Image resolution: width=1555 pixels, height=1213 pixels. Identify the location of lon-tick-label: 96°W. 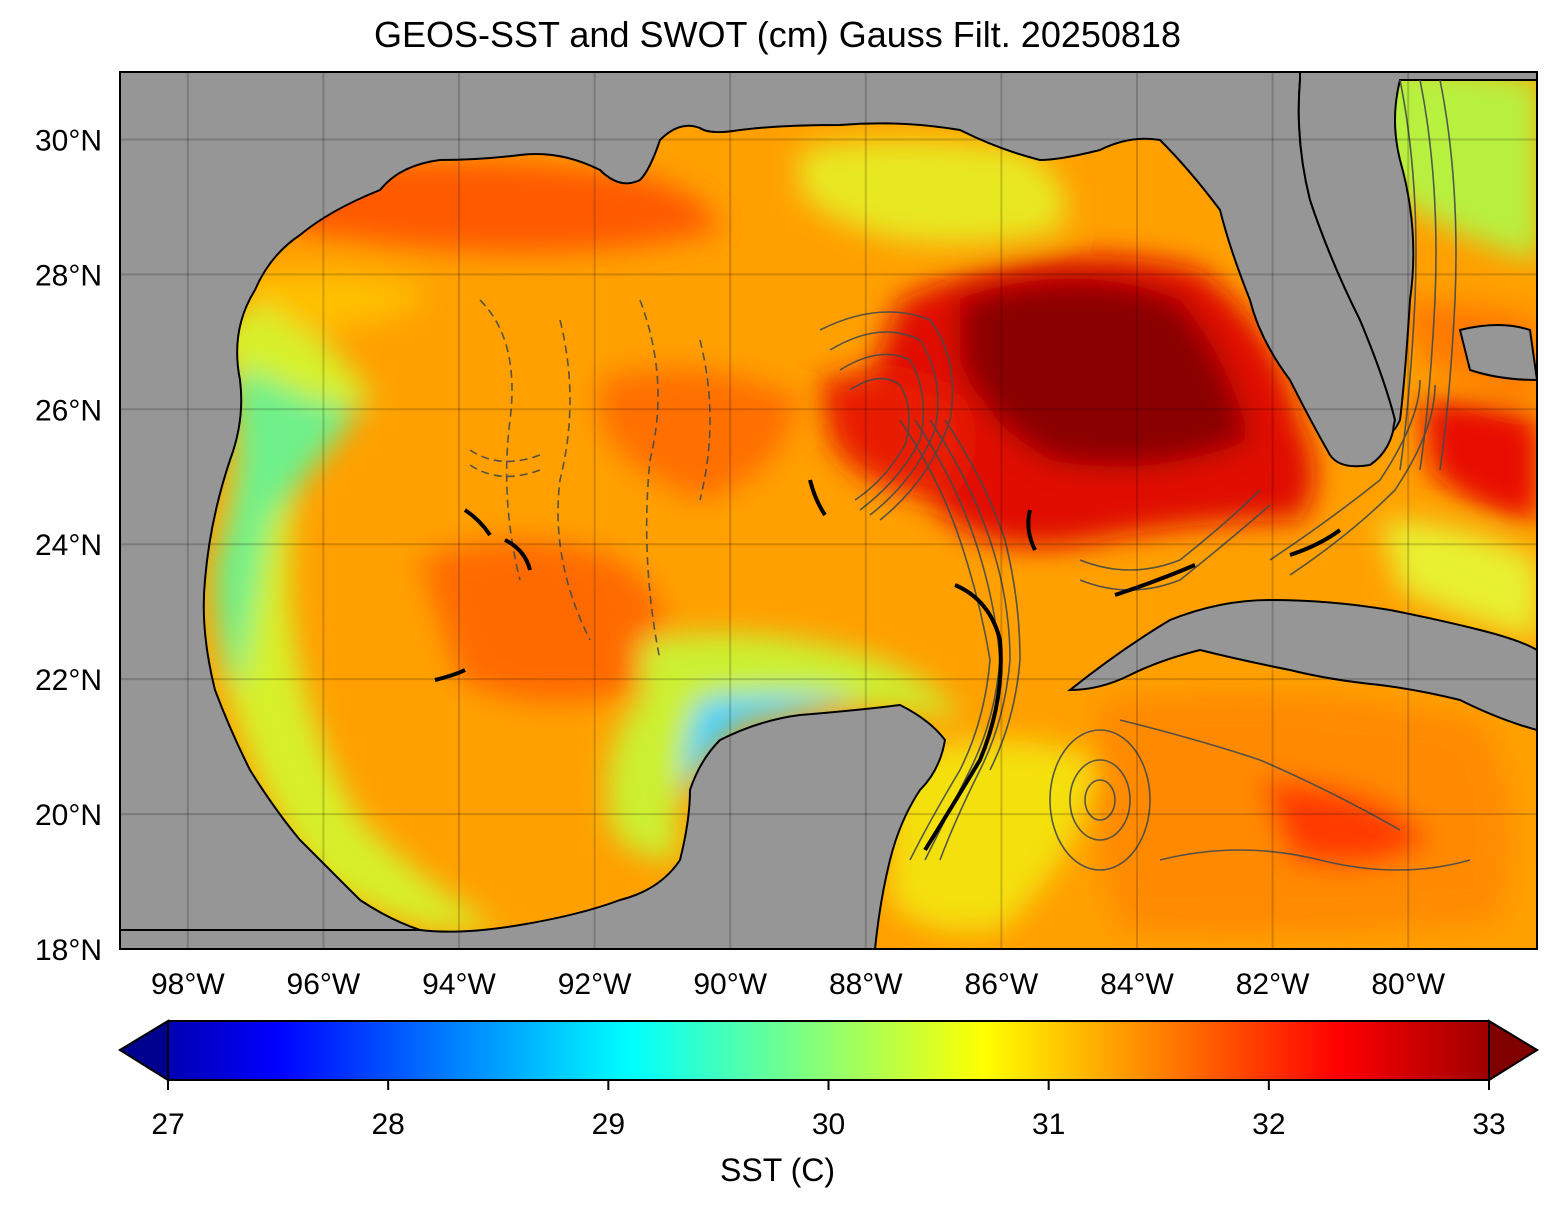
(324, 984).